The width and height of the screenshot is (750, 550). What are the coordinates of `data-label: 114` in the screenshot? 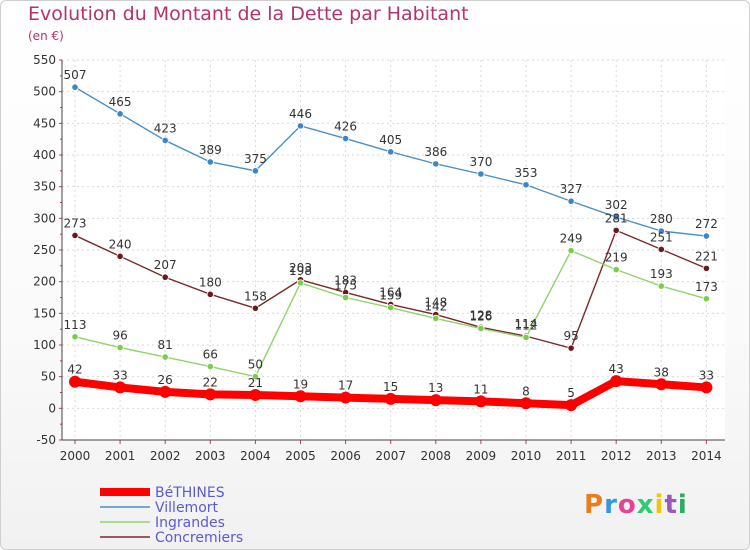 It's located at (526, 324).